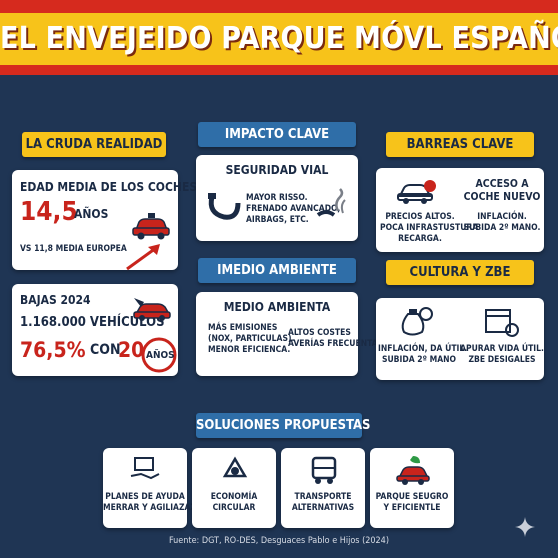  I want to click on solution-1-line-2: MERRAR Y AGILIAZAZ, so click(149, 508).